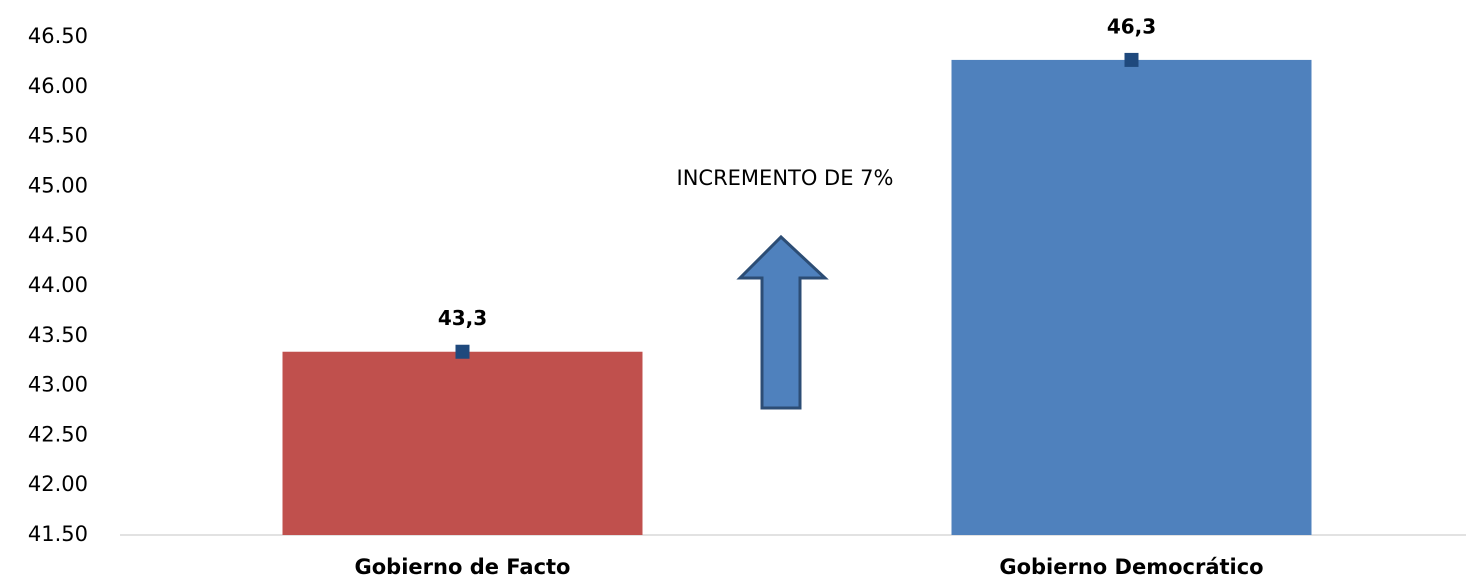 The width and height of the screenshot is (1466, 585). I want to click on y-tick-label: 44.50, so click(58, 235).